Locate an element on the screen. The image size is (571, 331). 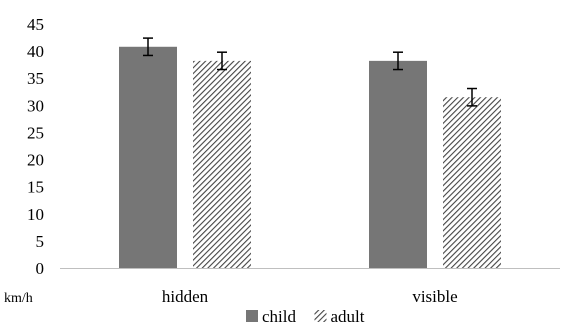
y-tick-label: 25 is located at coordinates (35, 132).